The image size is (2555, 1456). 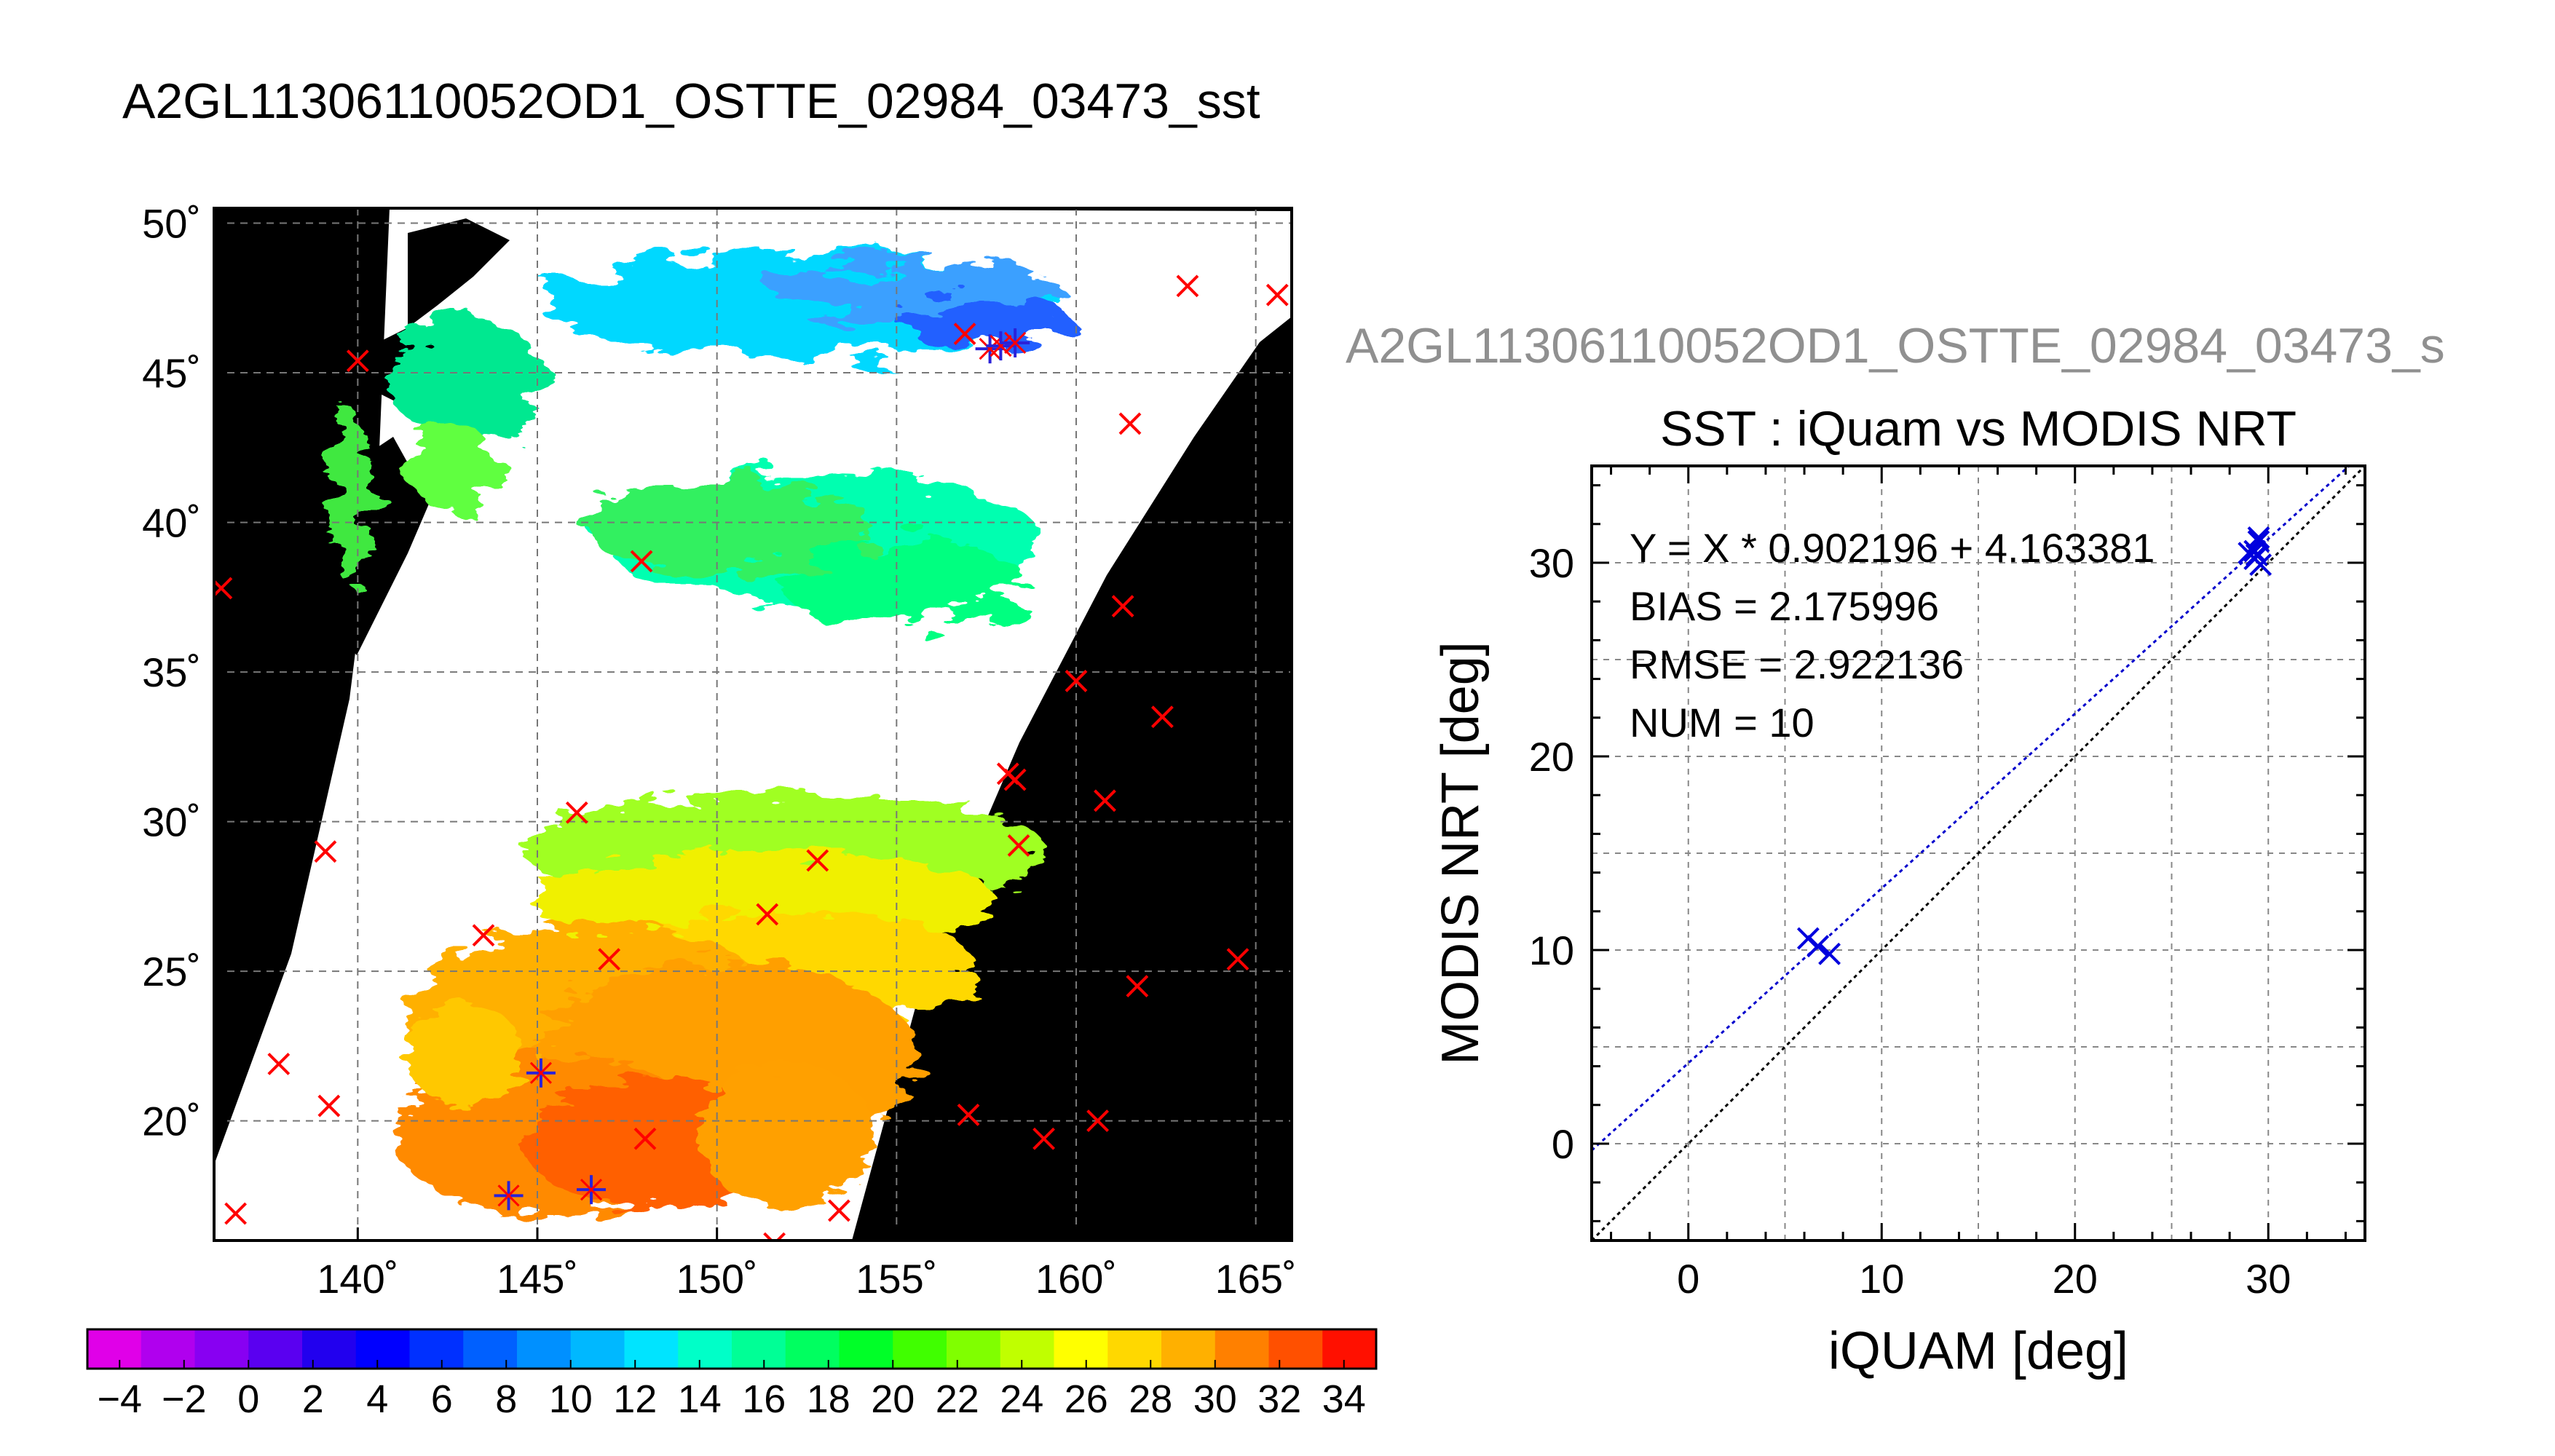 What do you see at coordinates (171, 224) in the screenshot?
I see `map-lat-label: 50˚` at bounding box center [171, 224].